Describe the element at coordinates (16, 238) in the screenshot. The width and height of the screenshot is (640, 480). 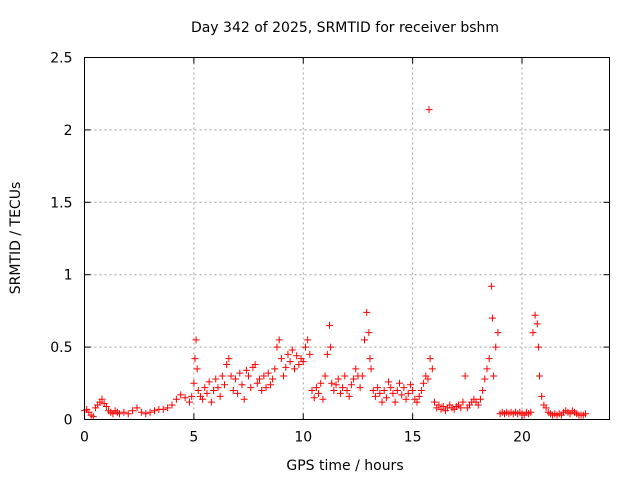
I see `y-axis-label: SRMTID / TECUs` at that location.